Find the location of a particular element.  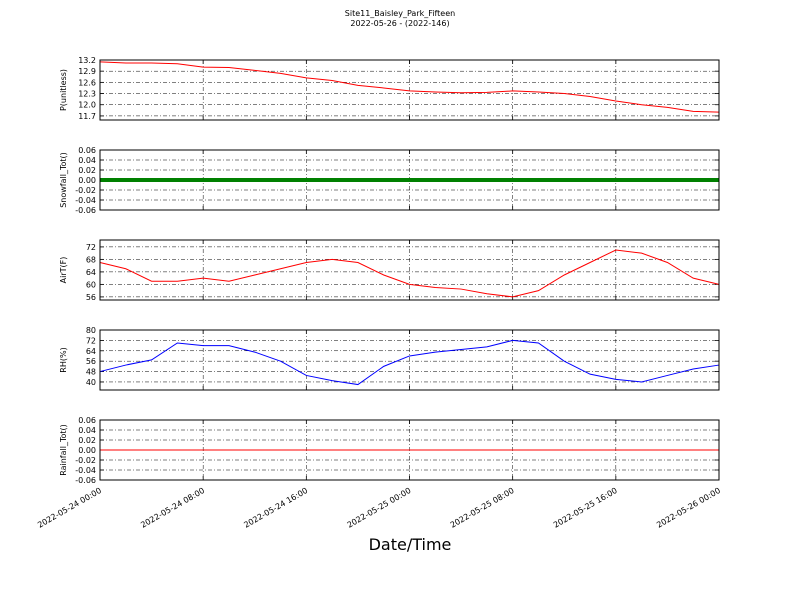

y-tick-label: 12.6 is located at coordinates (87, 82).